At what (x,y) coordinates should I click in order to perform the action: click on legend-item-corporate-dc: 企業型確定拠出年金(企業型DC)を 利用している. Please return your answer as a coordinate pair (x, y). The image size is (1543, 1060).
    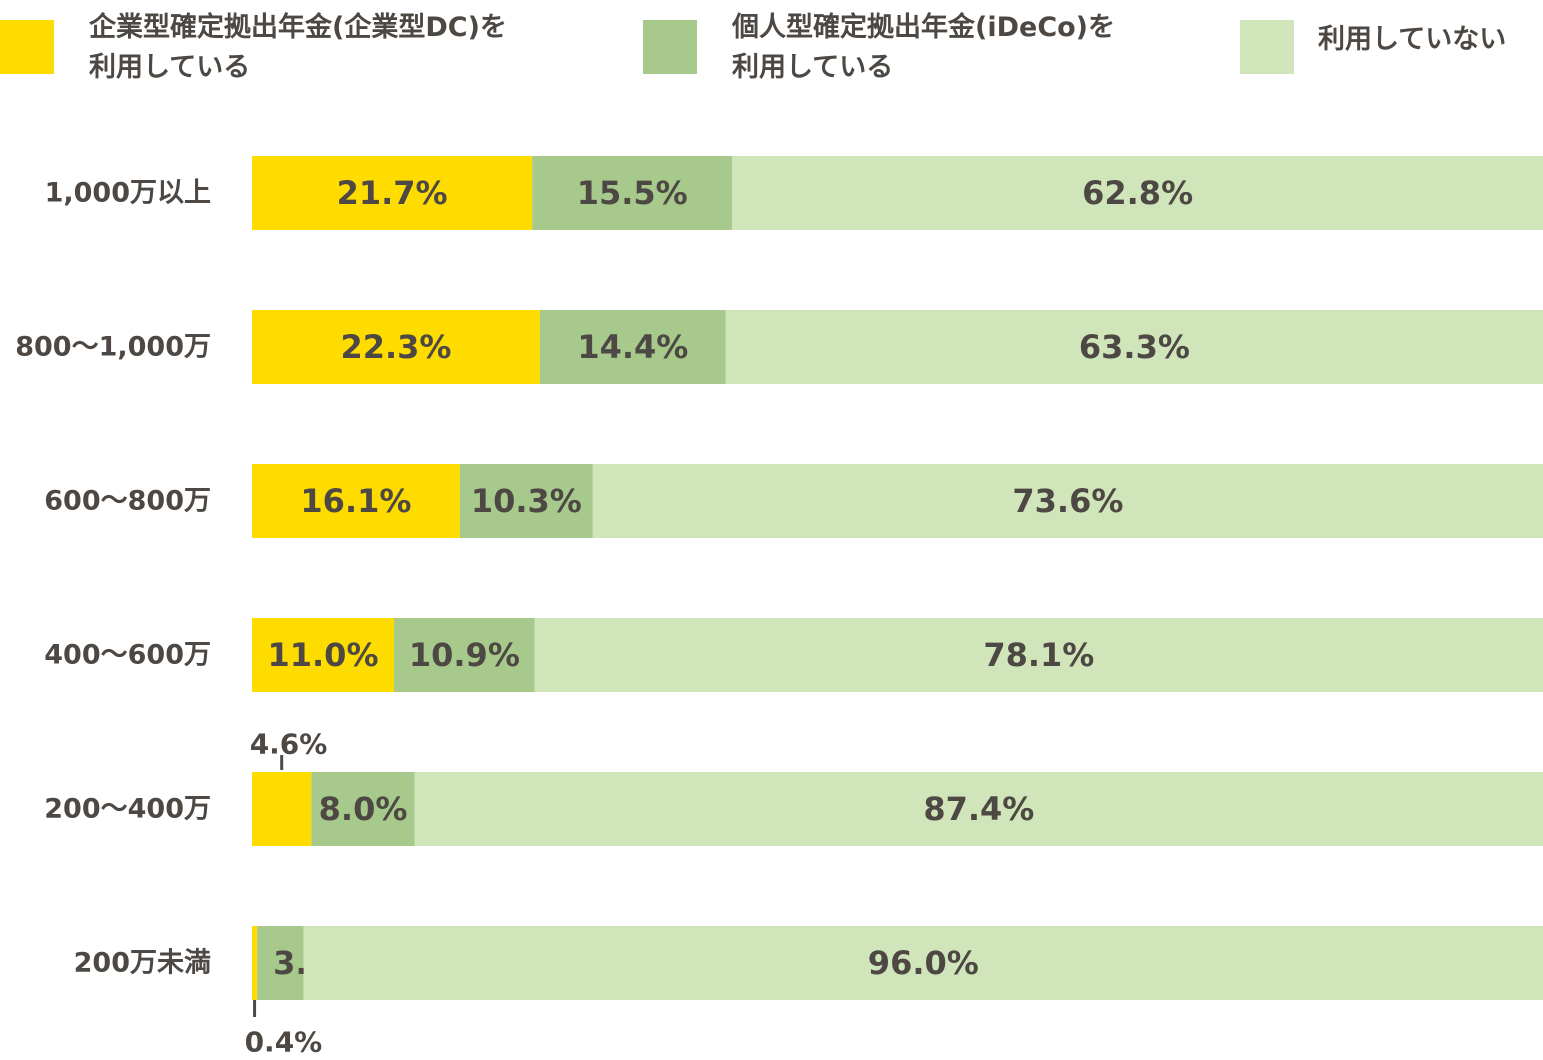
    Looking at the image, I should click on (253, 48).